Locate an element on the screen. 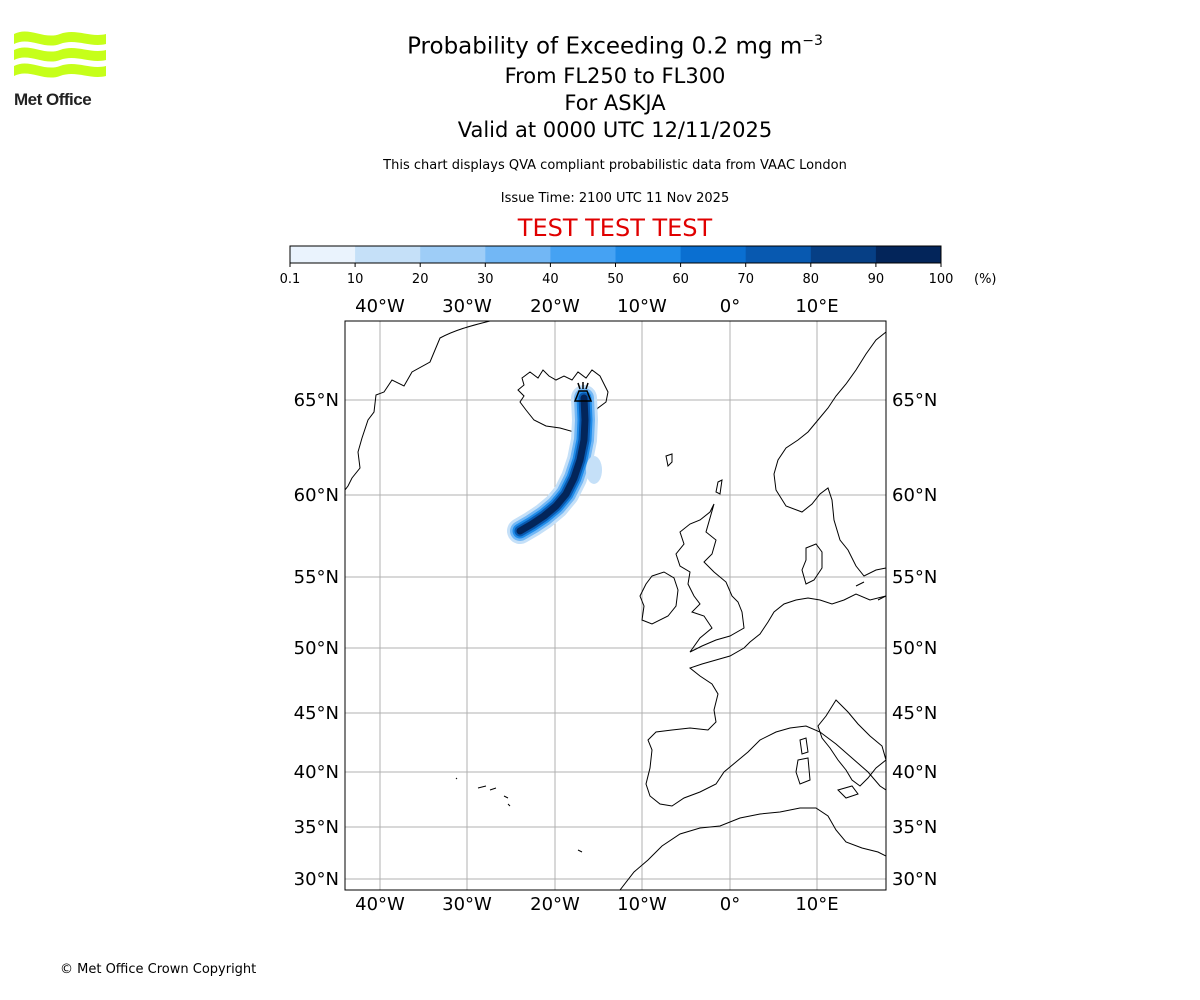 The image size is (1200, 1000). coastline-sardinia is located at coordinates (803, 771).